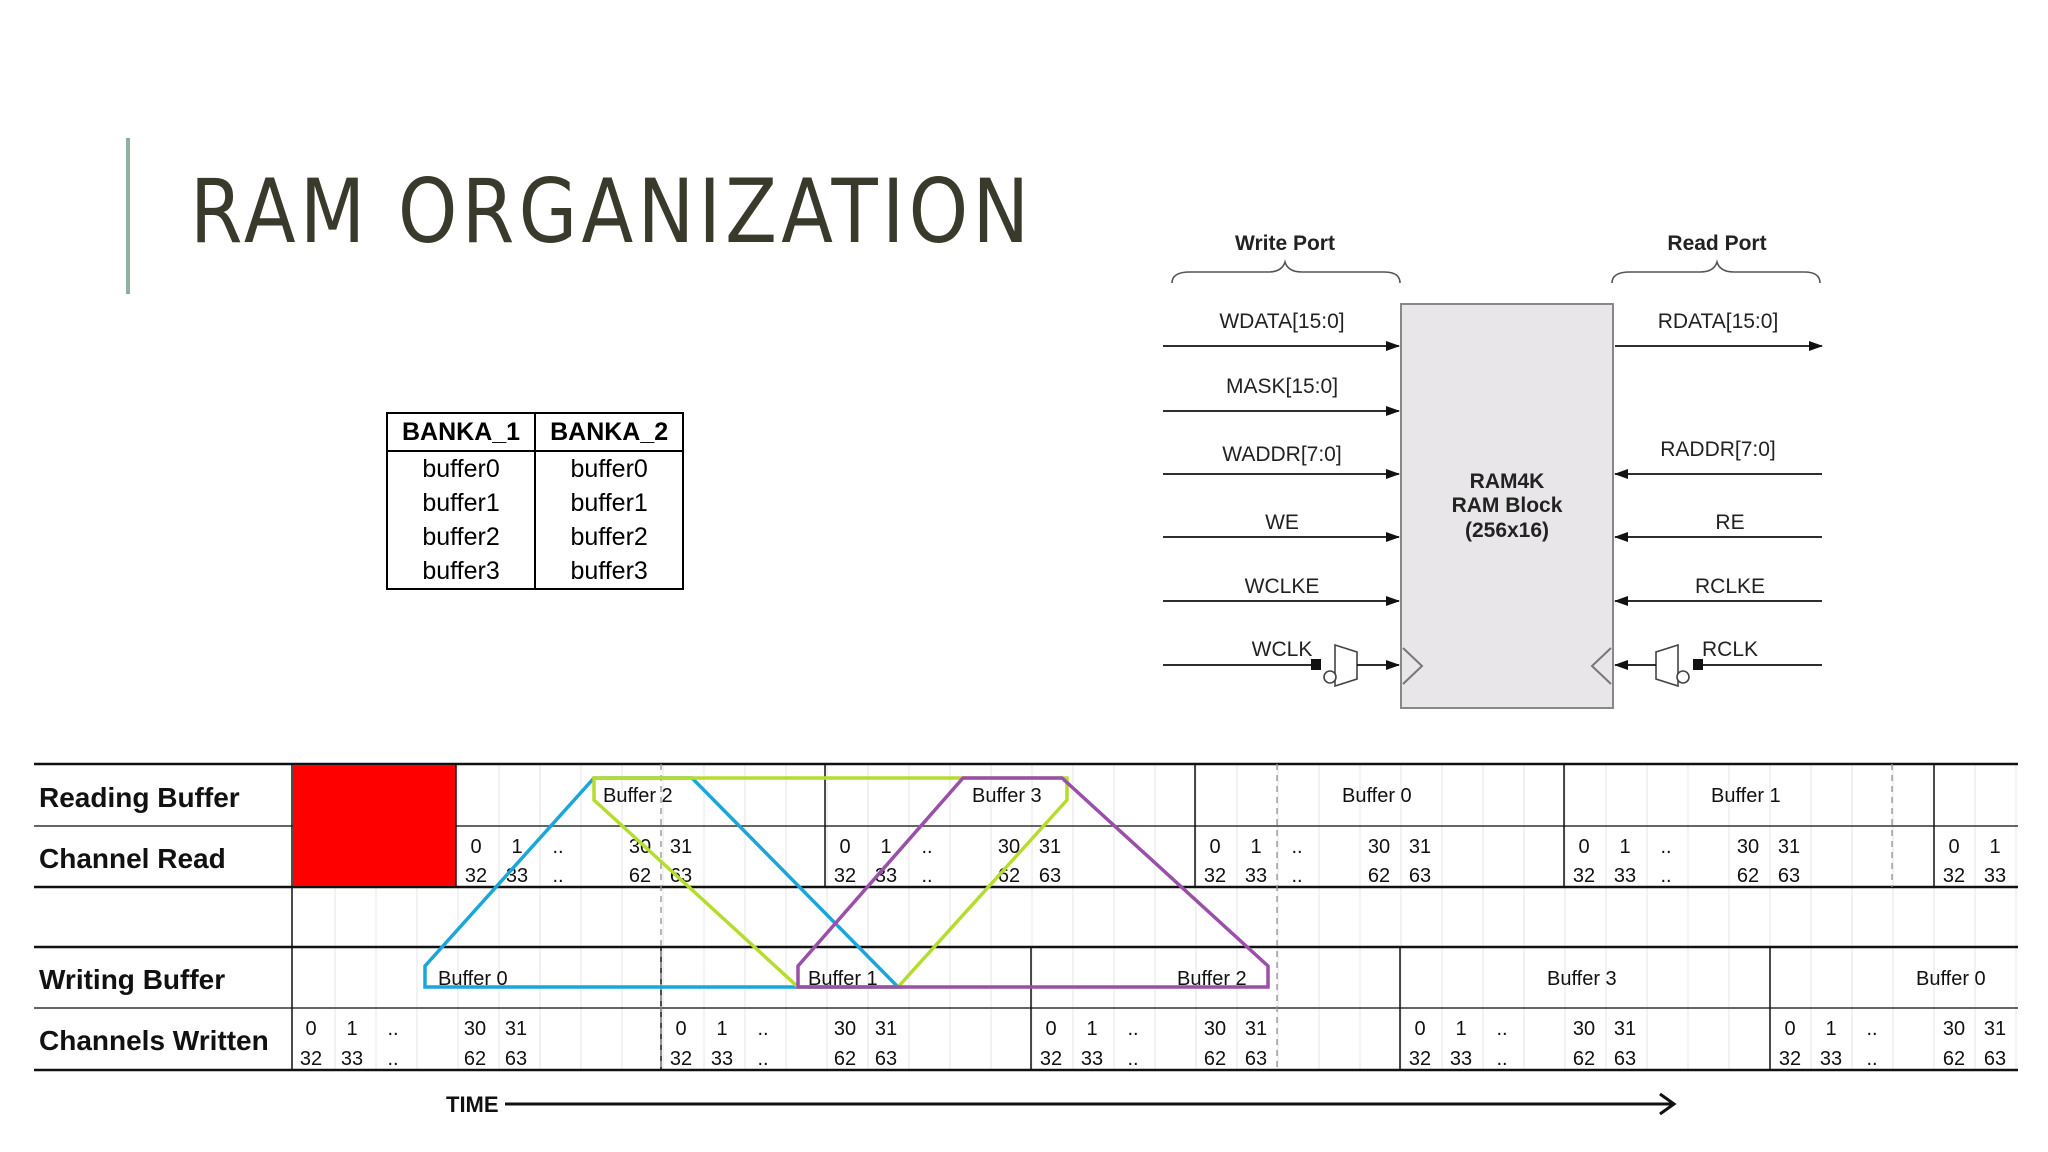 This screenshot has width=2048, height=1152. What do you see at coordinates (1698, 664) in the screenshot?
I see `rclk-mux-select` at bounding box center [1698, 664].